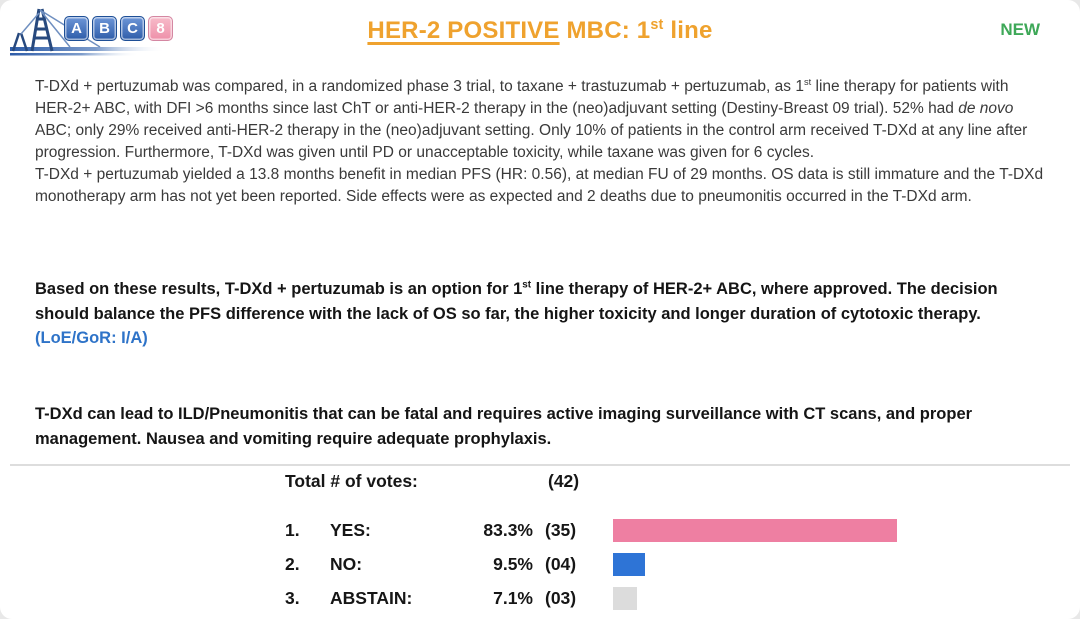 This screenshot has width=1080, height=619. I want to click on rec-superscript: st, so click(527, 285).